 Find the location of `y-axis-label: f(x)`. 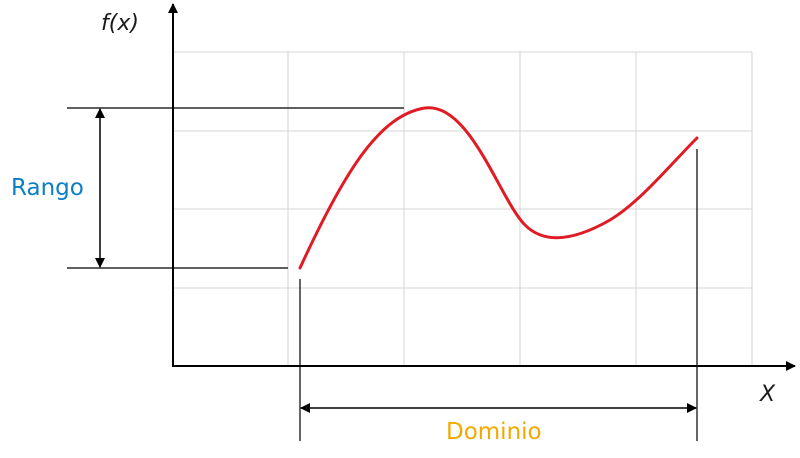

y-axis-label: f(x) is located at coordinates (120, 23).